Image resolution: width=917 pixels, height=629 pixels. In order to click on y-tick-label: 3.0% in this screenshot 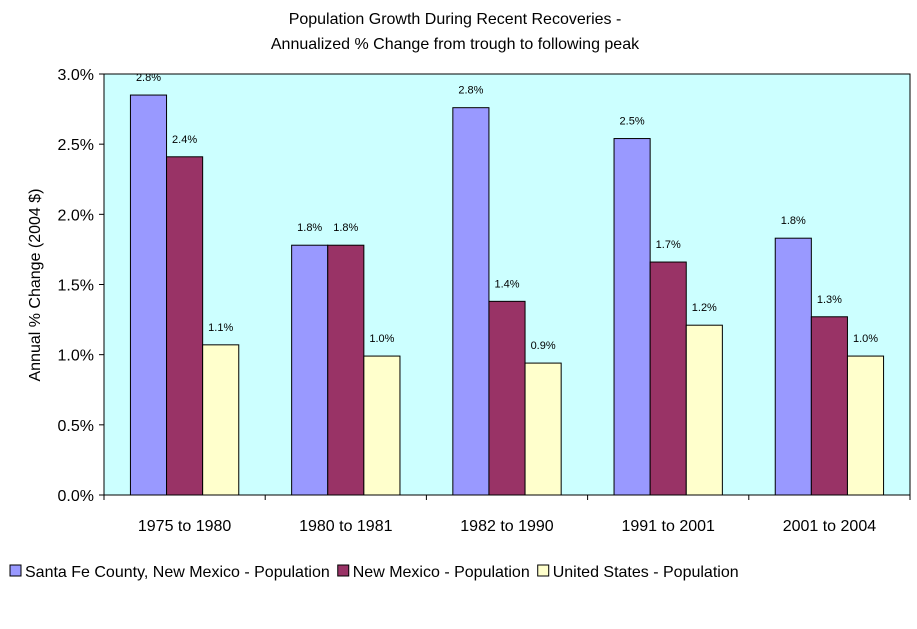, I will do `click(76, 75)`.